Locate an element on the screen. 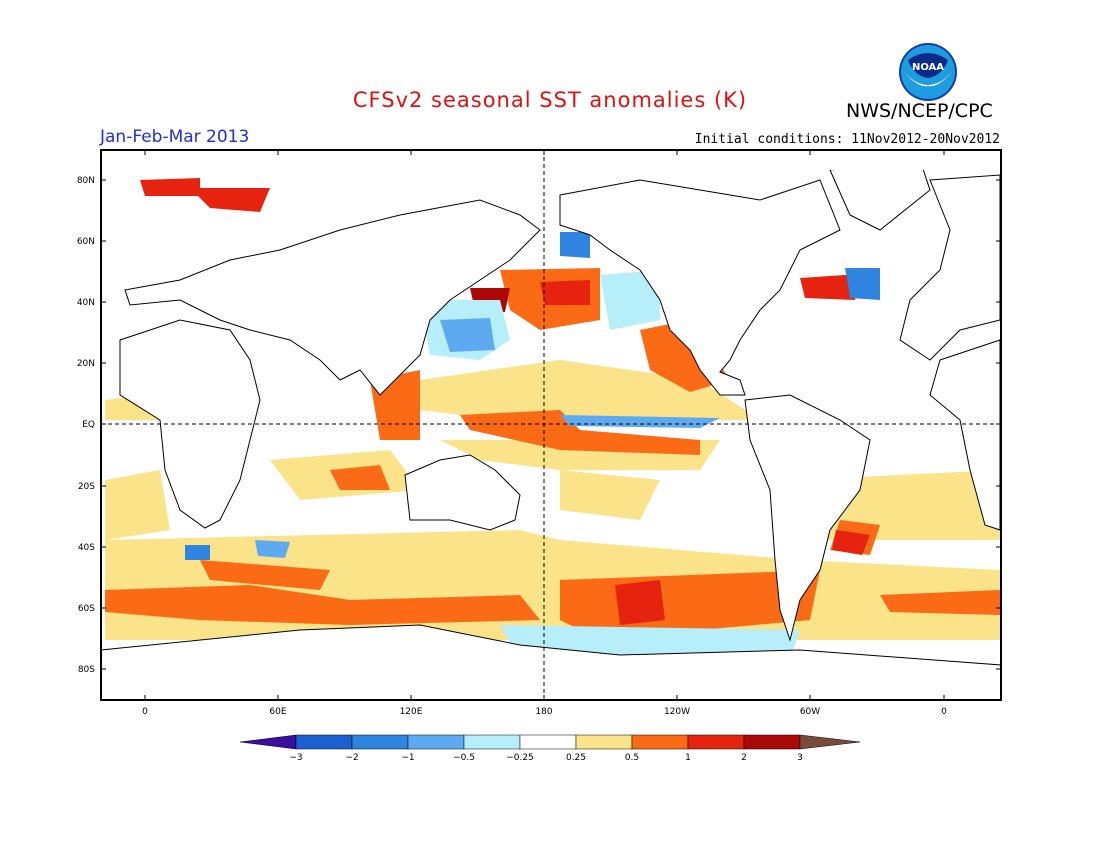 This screenshot has height=850, width=1100. lat-tick-label: EQ is located at coordinates (88, 425).